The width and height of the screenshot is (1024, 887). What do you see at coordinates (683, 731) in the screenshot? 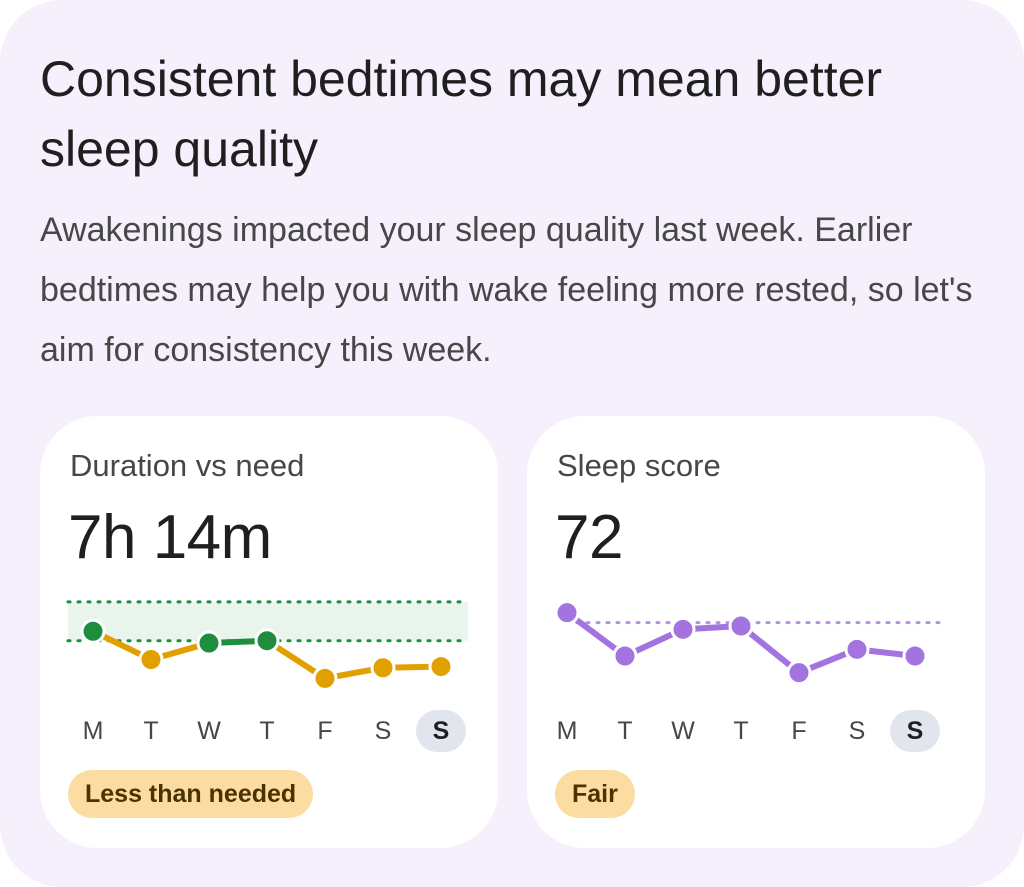
I see `score-day-label-2: W` at bounding box center [683, 731].